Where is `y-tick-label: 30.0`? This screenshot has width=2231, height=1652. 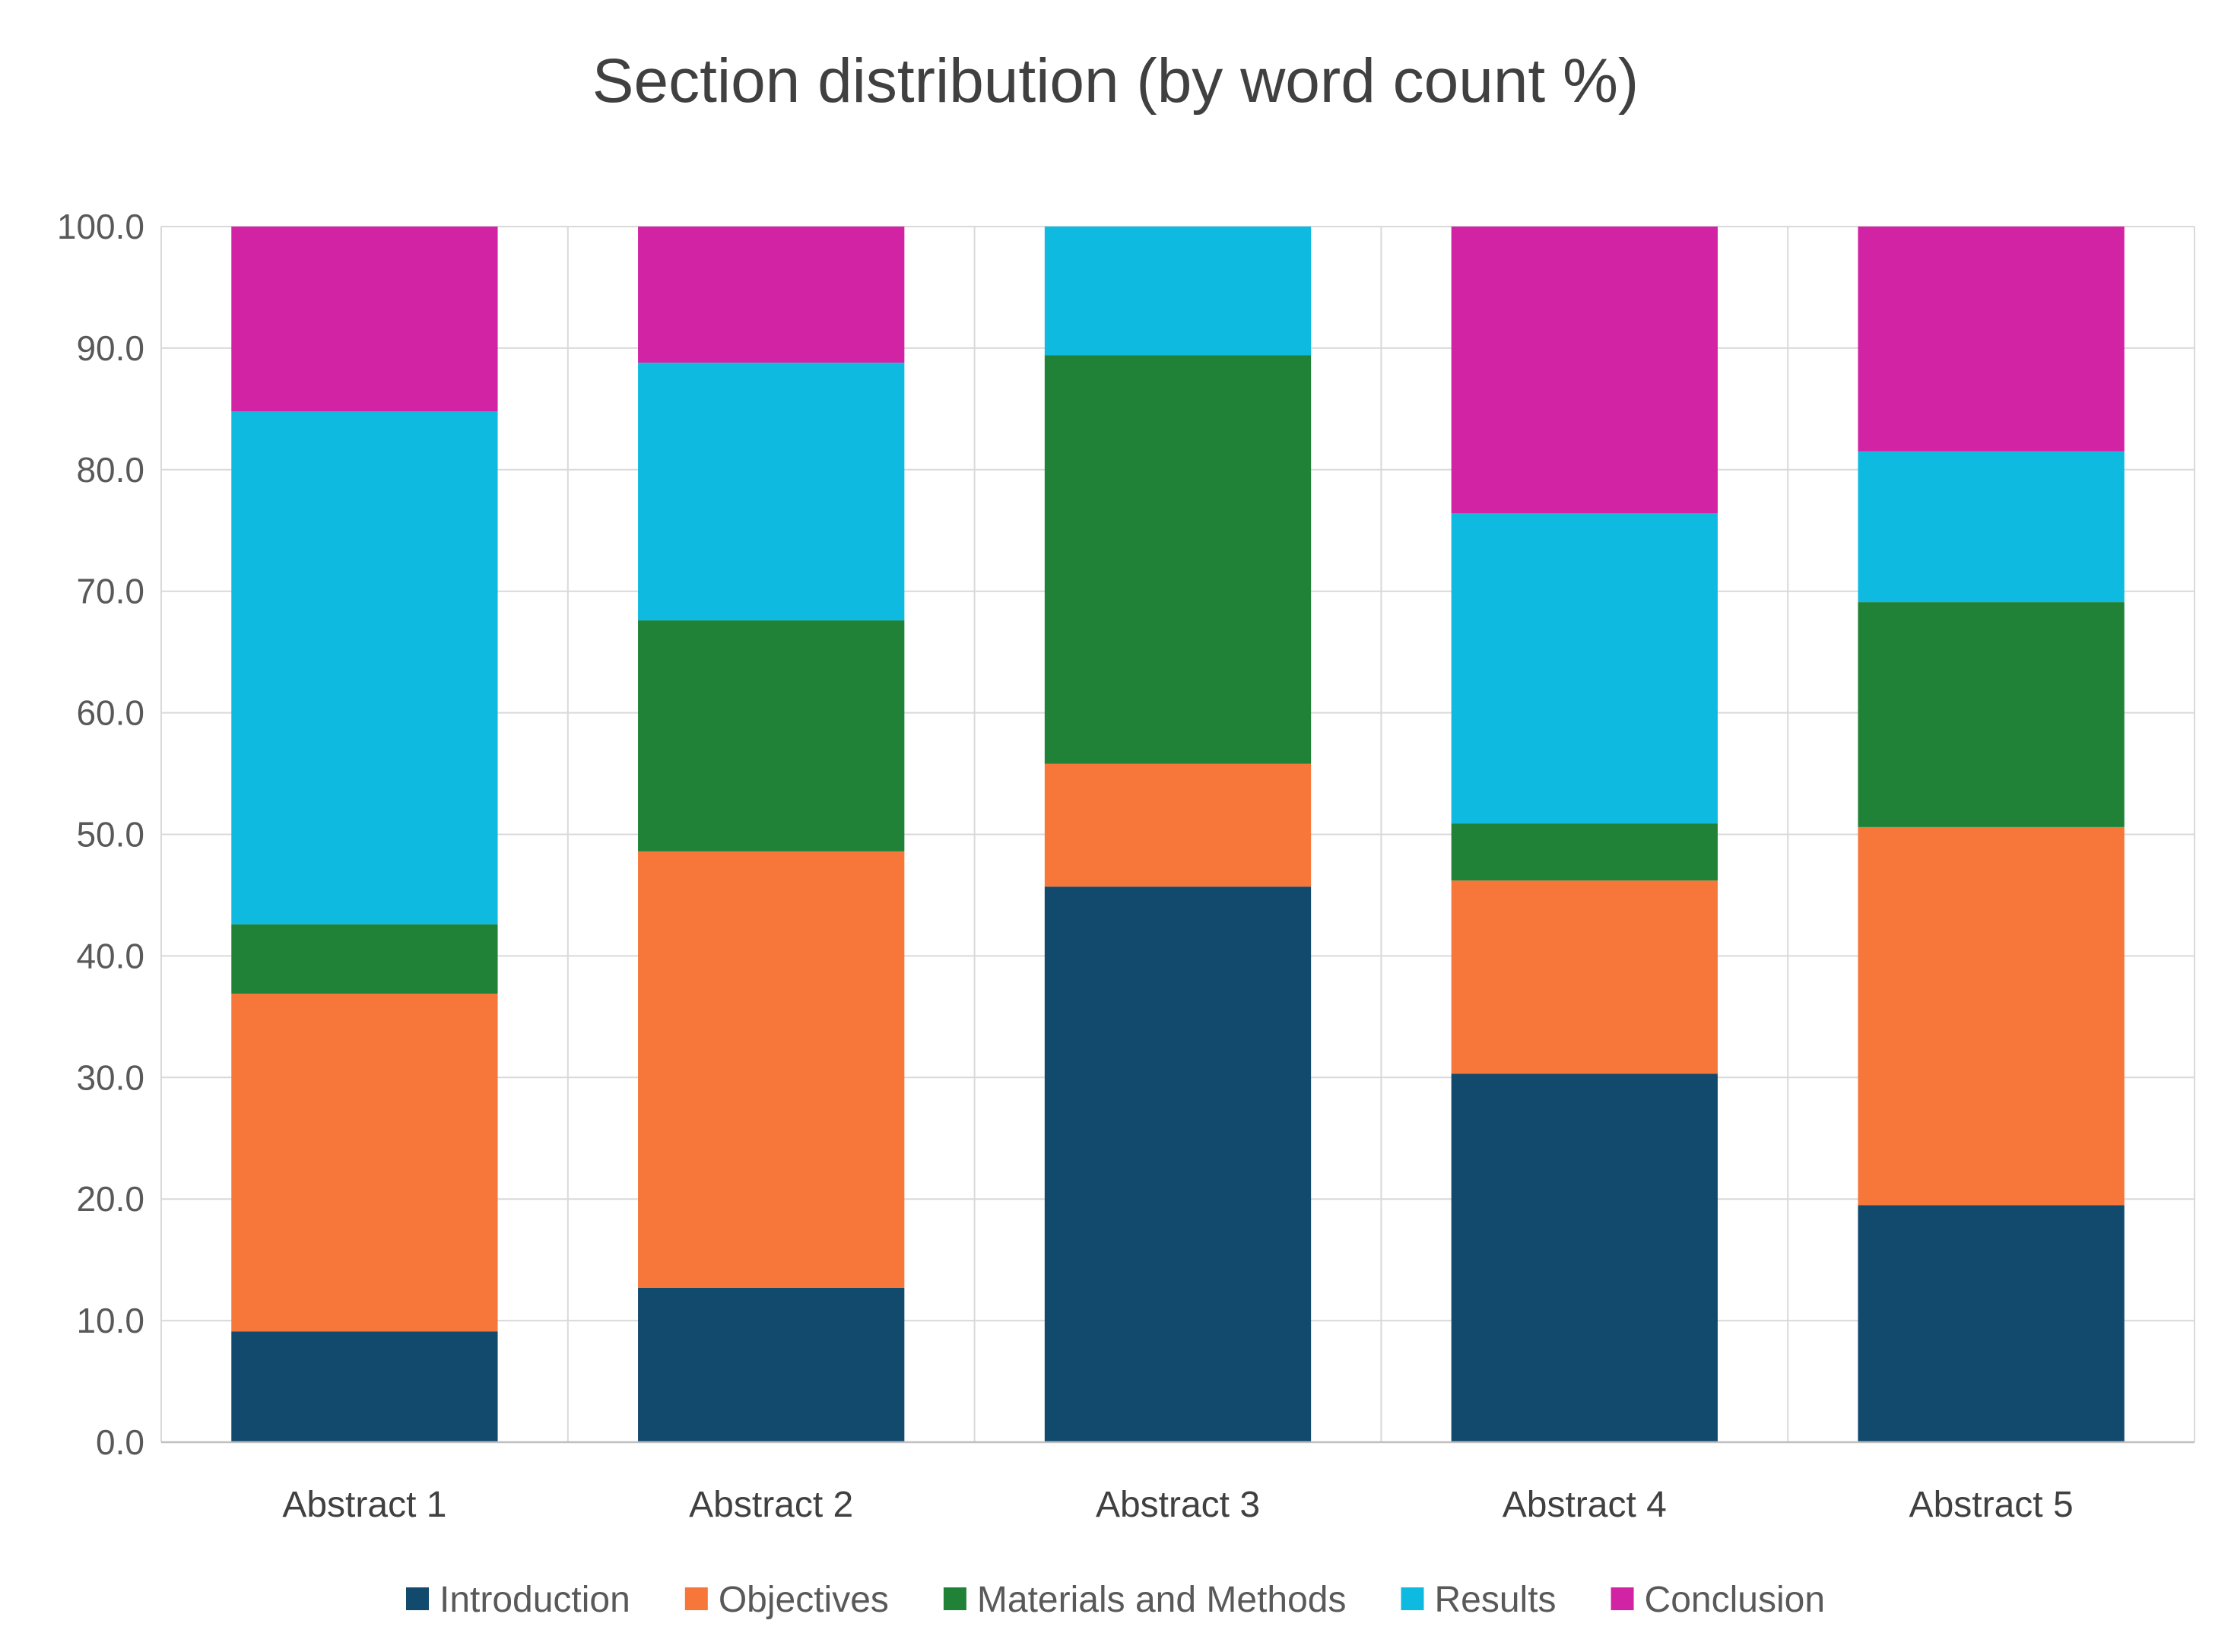 y-tick-label: 30.0 is located at coordinates (110, 1077).